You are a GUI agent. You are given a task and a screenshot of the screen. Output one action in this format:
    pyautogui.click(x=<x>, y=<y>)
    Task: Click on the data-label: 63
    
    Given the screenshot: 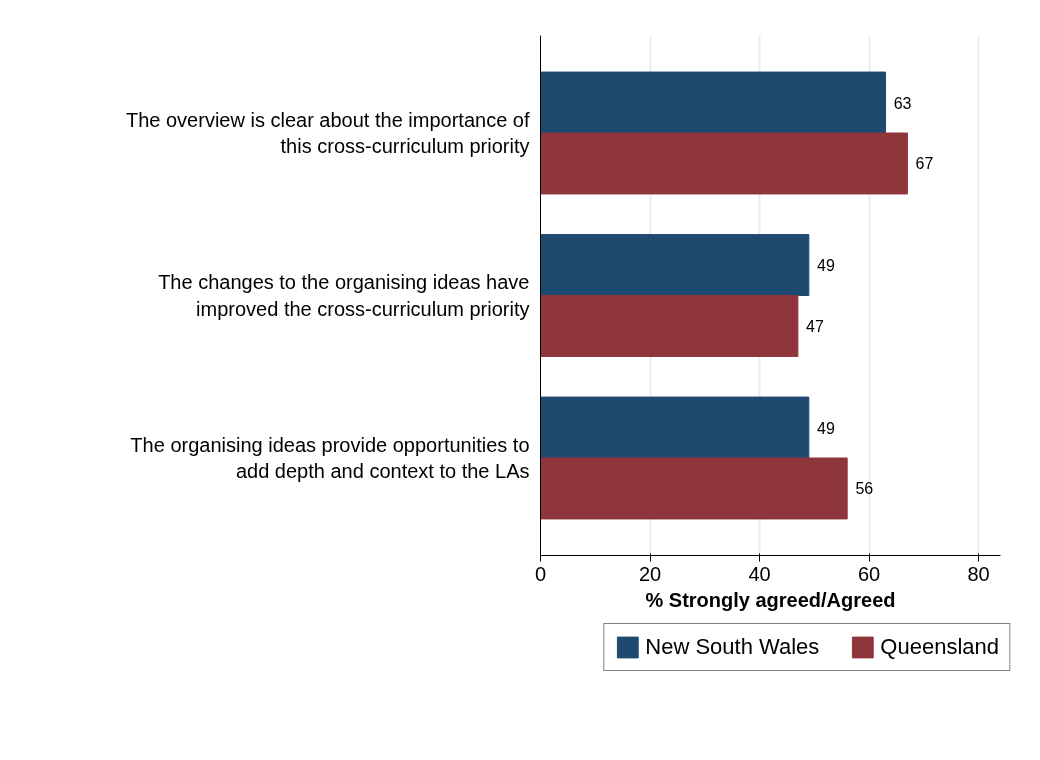 What is the action you would take?
    pyautogui.click(x=902, y=103)
    